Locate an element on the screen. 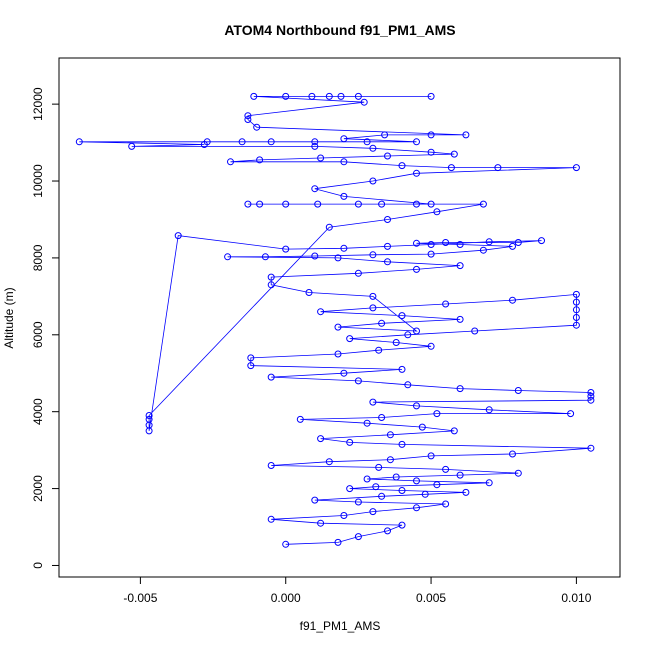  x-axis: -0.005 0.000 0.005 0.010 is located at coordinates (357, 591).